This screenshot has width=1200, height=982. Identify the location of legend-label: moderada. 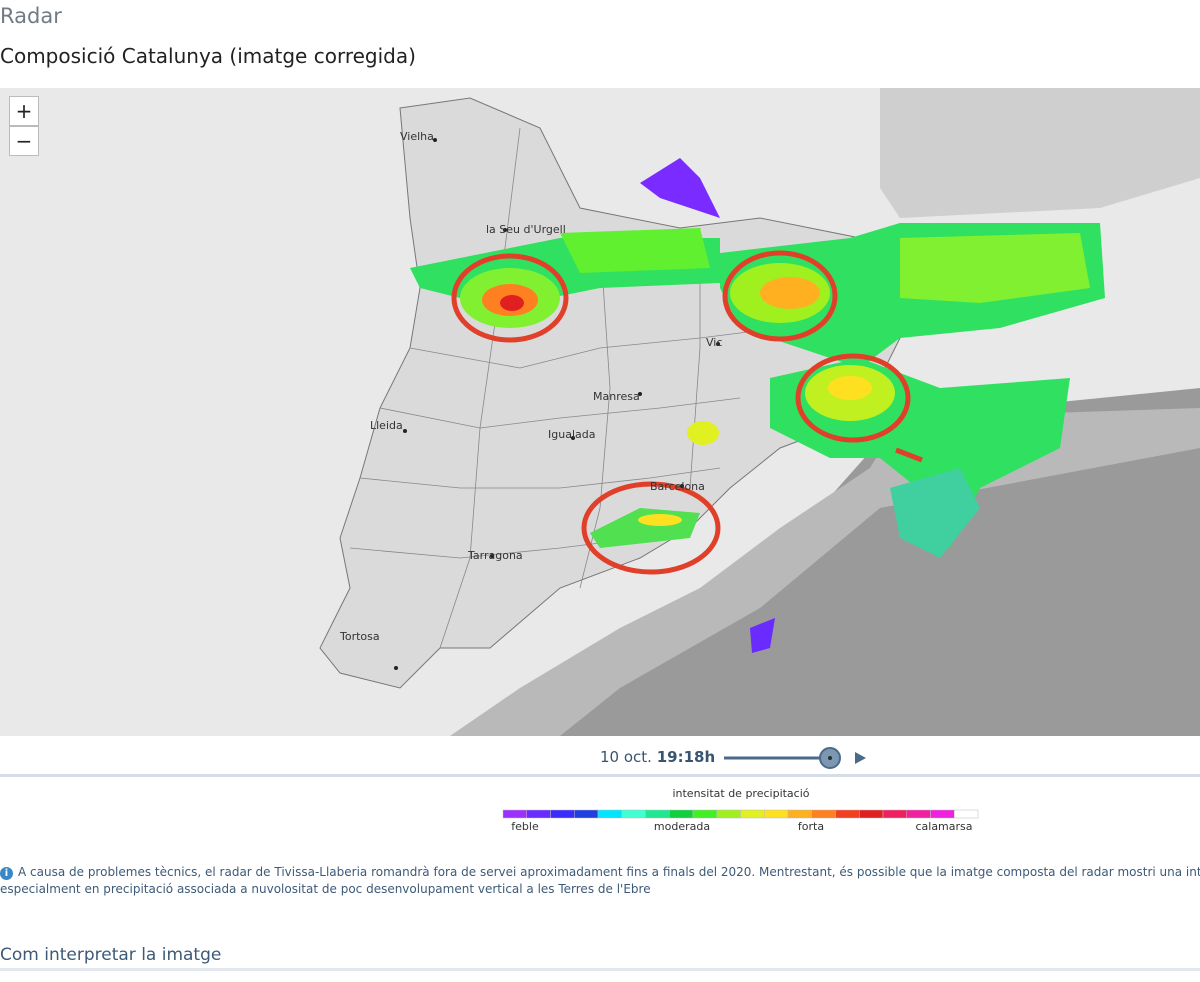
(682, 826).